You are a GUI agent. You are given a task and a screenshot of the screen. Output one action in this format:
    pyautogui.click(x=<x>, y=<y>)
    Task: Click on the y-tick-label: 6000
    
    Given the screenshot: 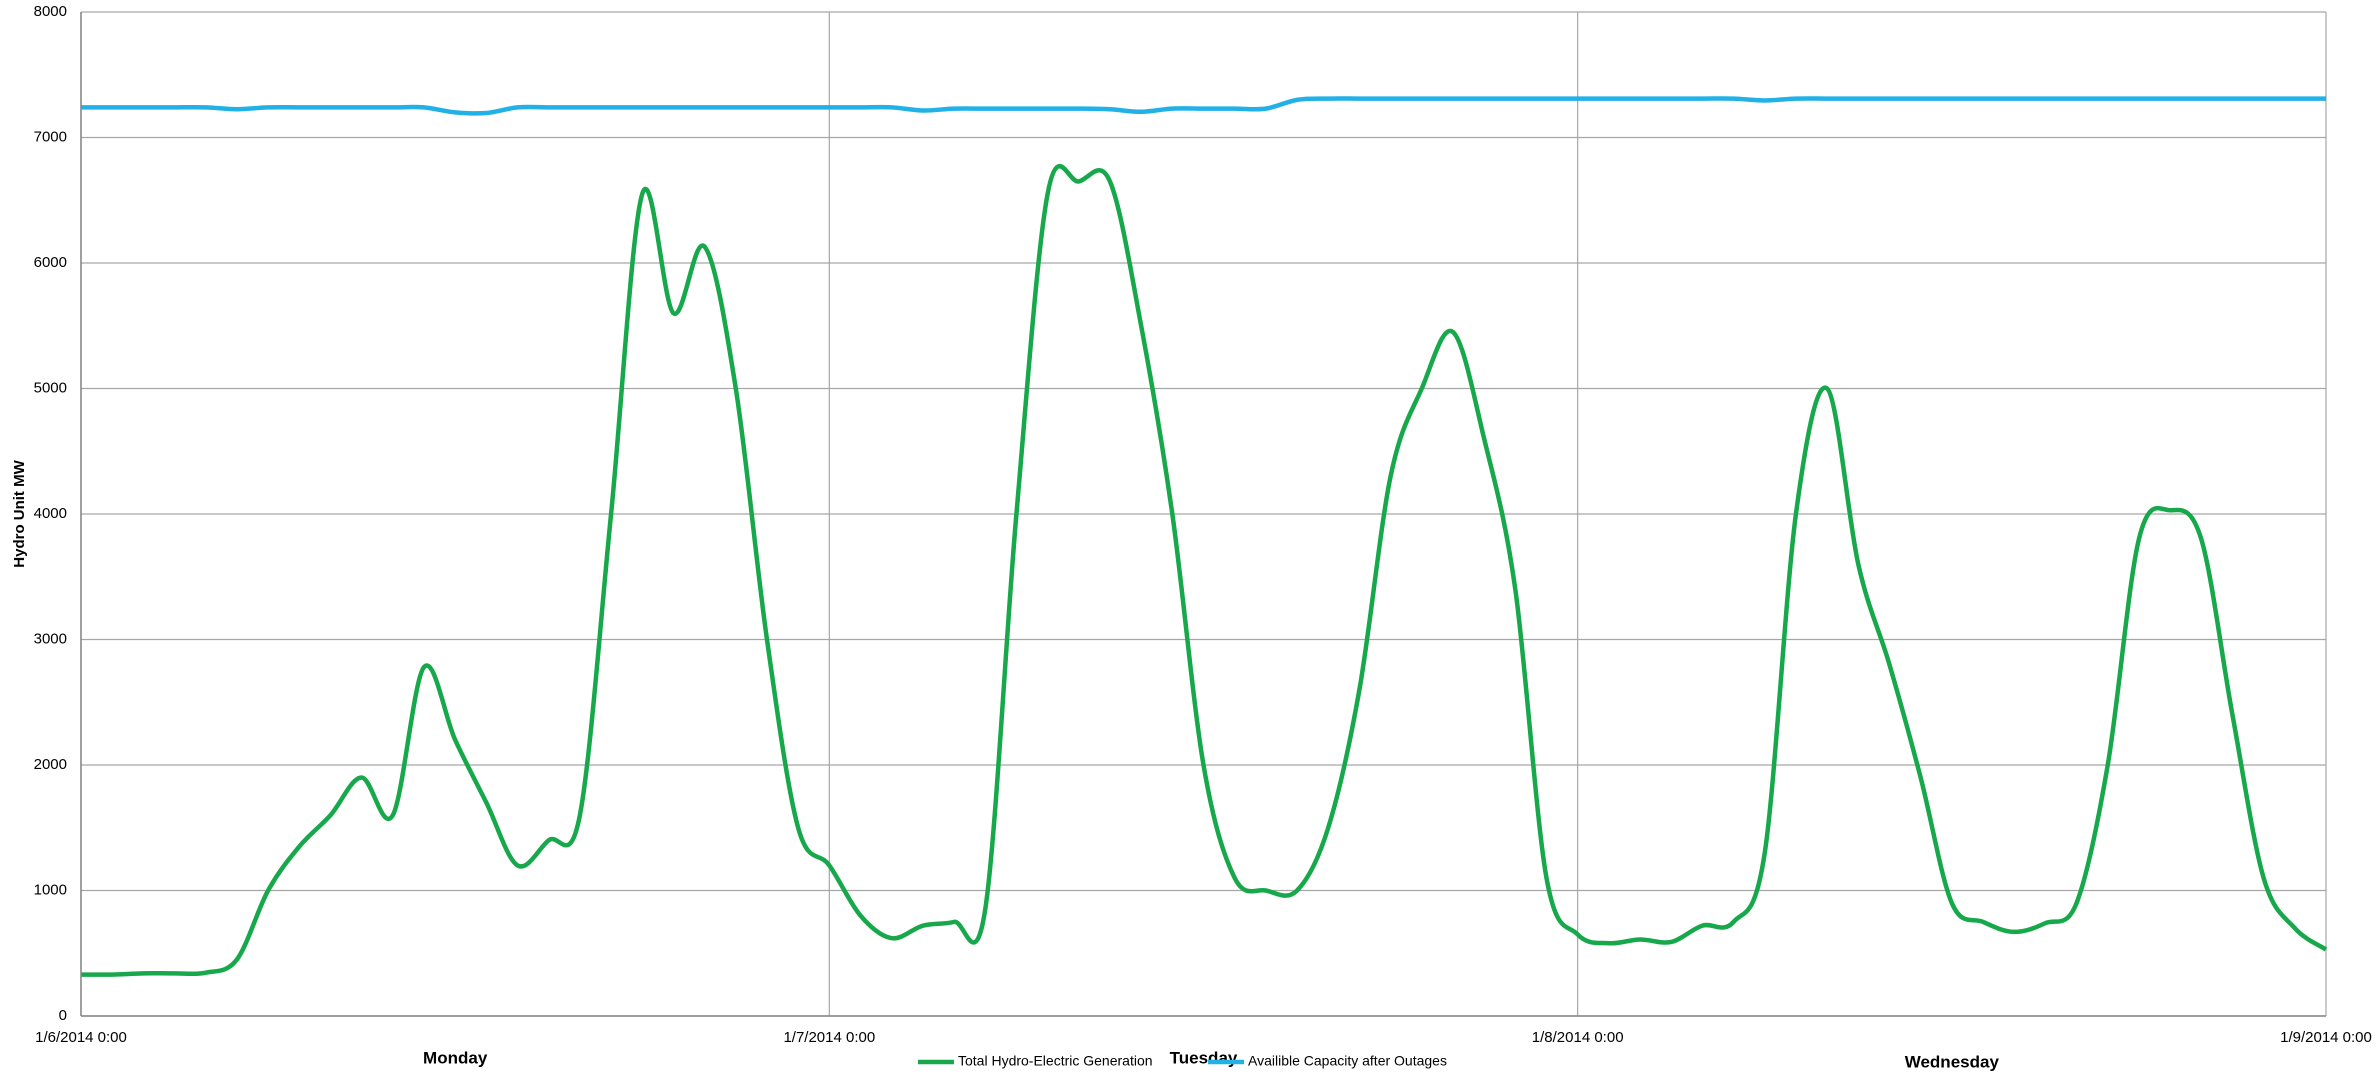 What is the action you would take?
    pyautogui.click(x=50, y=262)
    